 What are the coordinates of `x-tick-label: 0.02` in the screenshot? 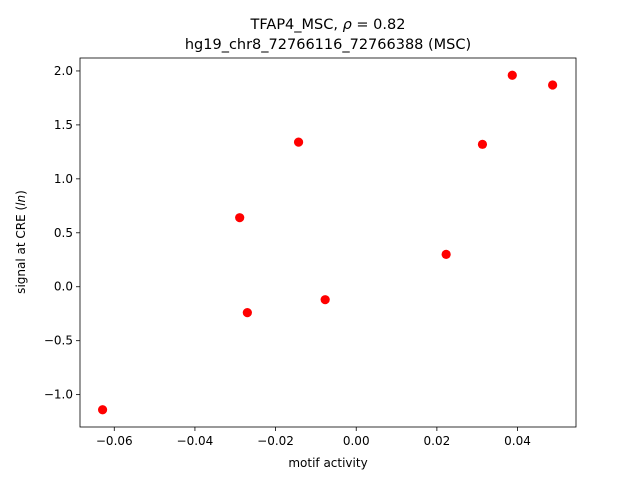 It's located at (437, 441).